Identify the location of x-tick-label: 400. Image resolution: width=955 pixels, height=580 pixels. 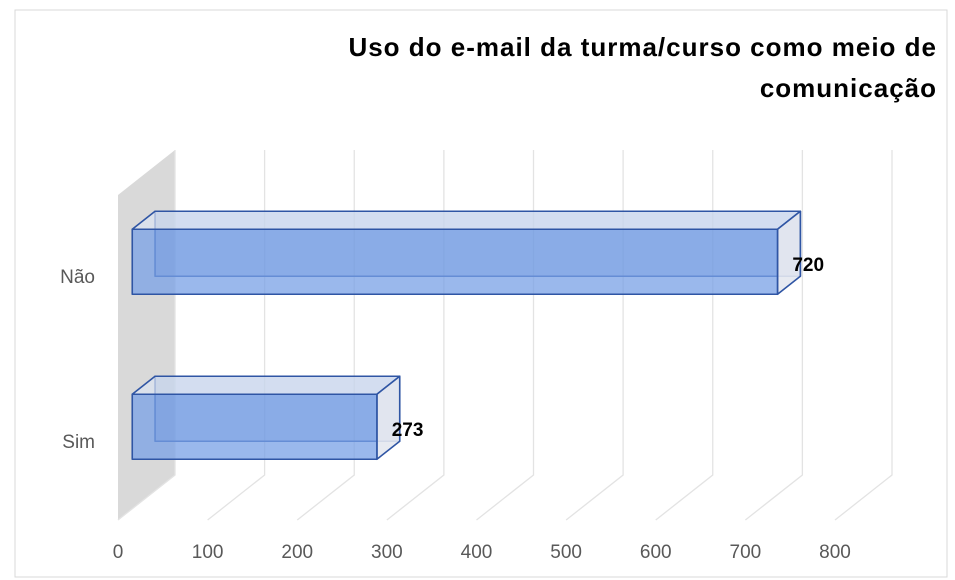
(477, 552).